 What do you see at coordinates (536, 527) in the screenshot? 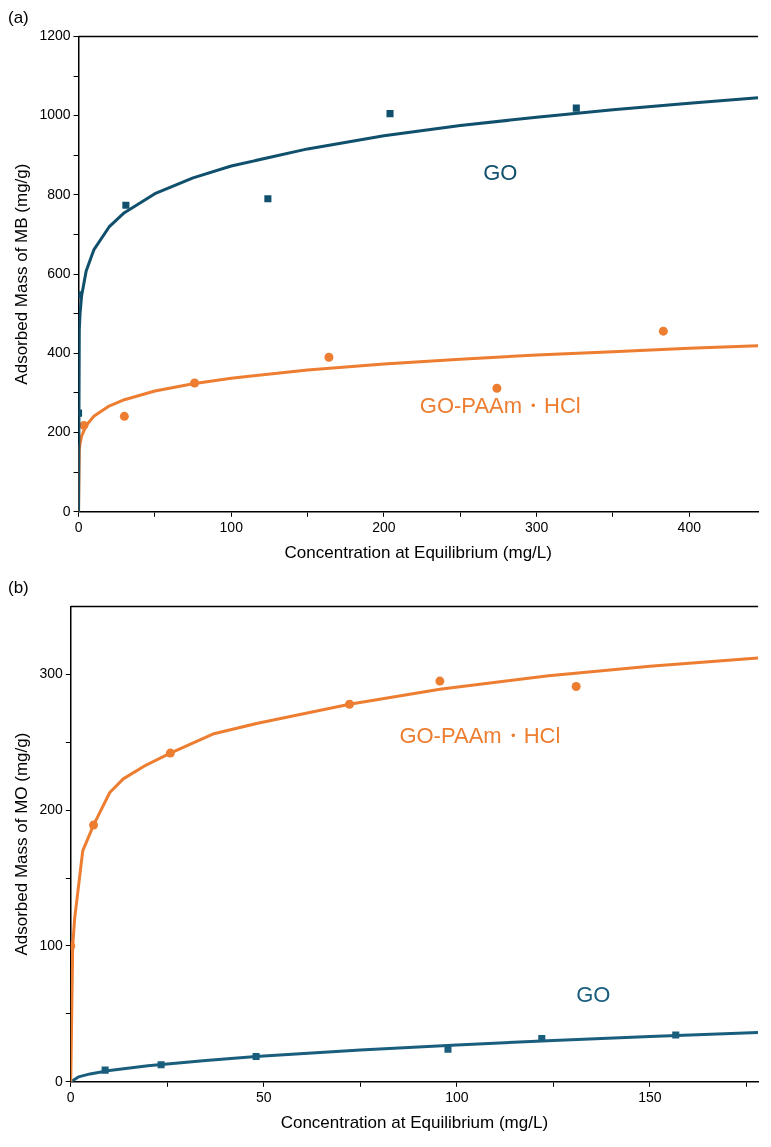
I see `x-tick-label: 300` at bounding box center [536, 527].